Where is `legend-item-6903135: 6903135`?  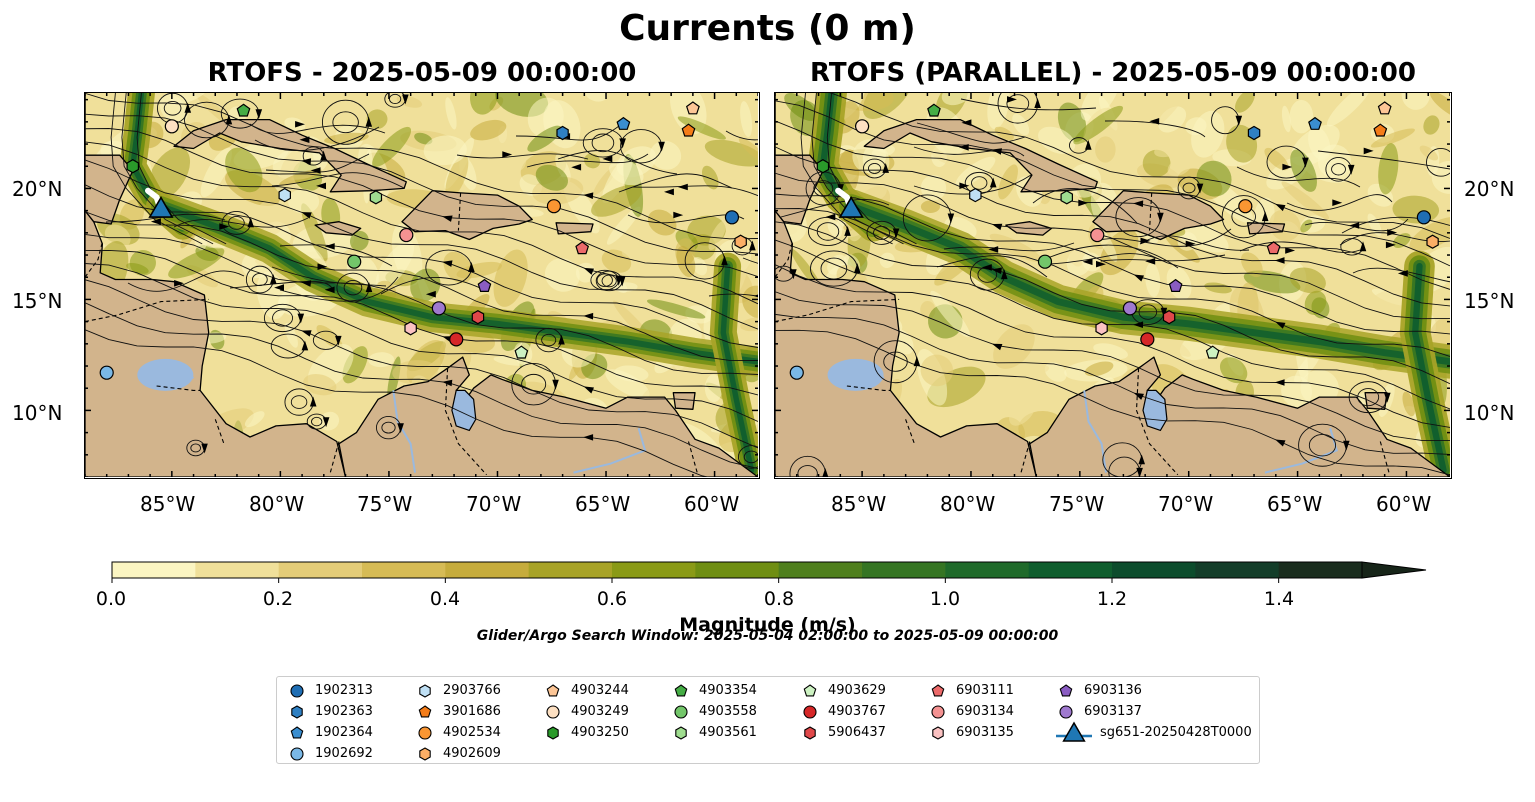
legend-item-6903135: 6903135 is located at coordinates (971, 732).